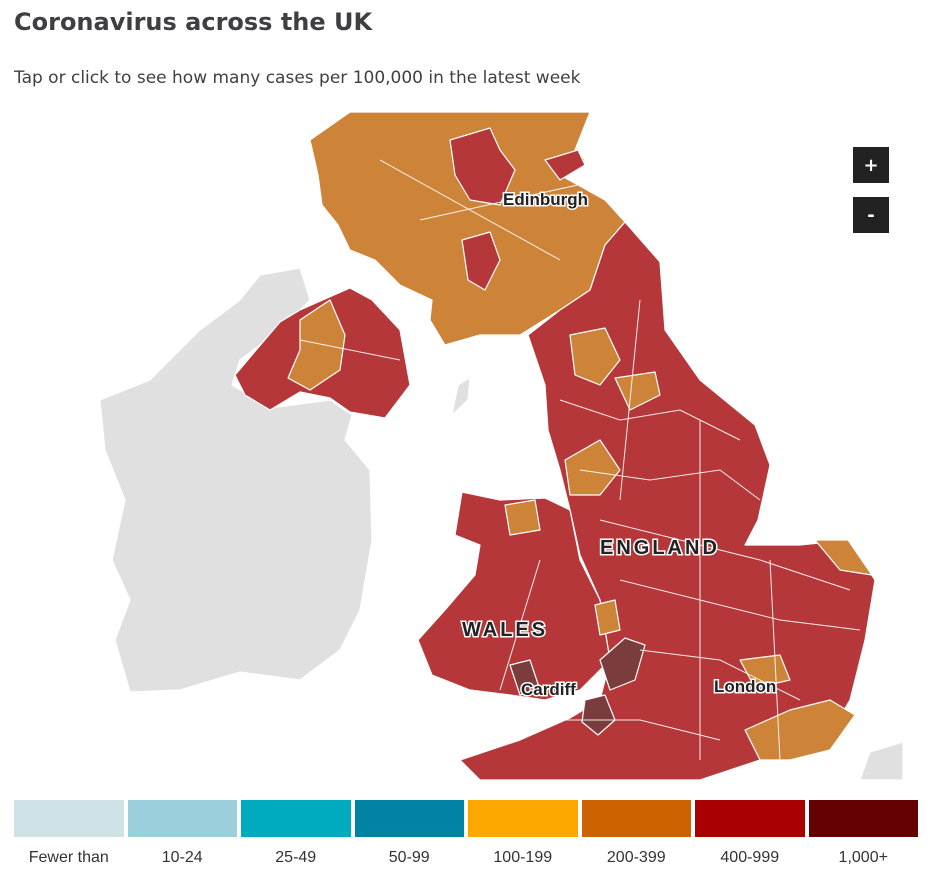 This screenshot has width=933, height=871. I want to click on yorkshire-orange, so click(637, 391).